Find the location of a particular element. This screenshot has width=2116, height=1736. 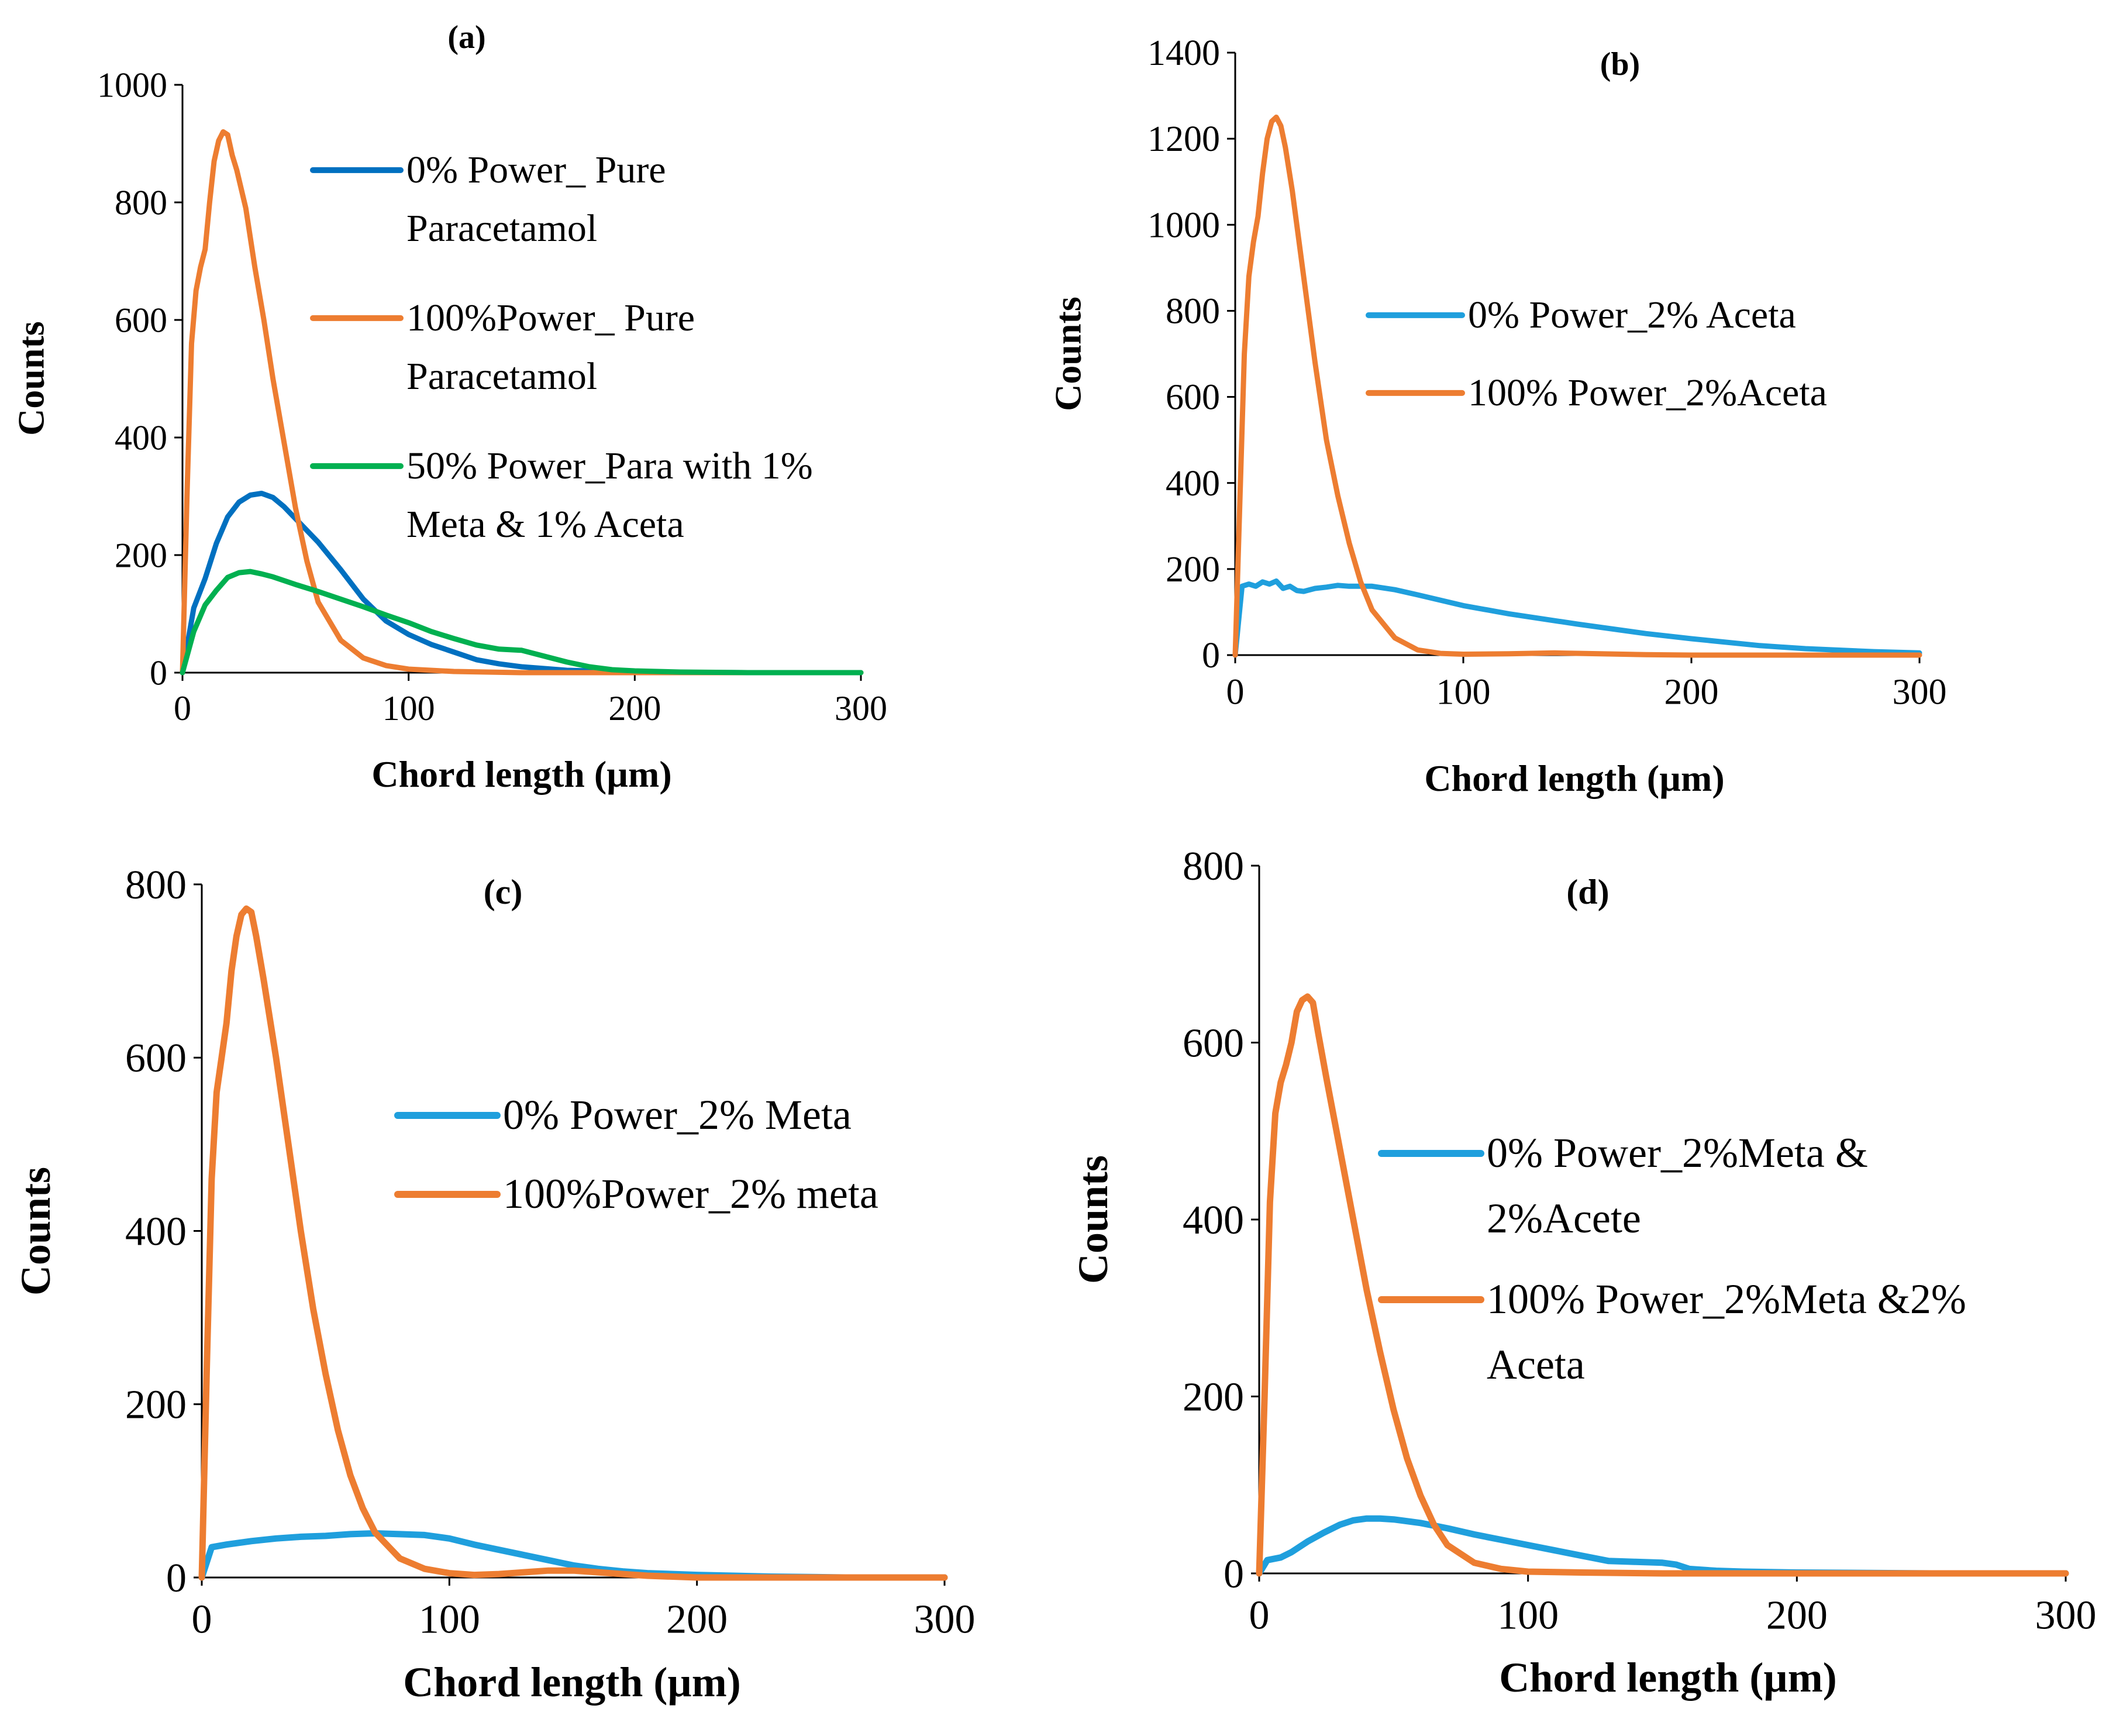

legend-label: 50% Power_Para with 1% is located at coordinates (609, 466).